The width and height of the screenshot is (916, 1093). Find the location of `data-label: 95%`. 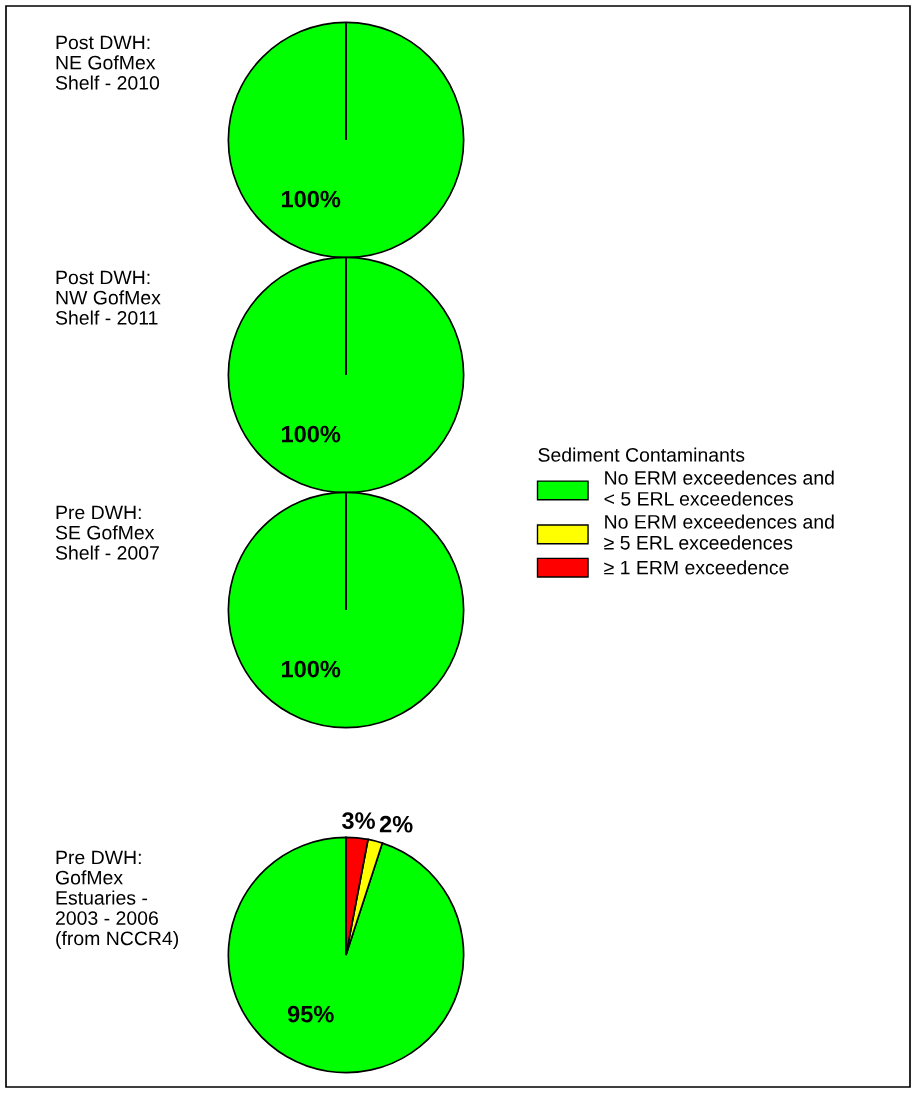

data-label: 95% is located at coordinates (310, 1014).